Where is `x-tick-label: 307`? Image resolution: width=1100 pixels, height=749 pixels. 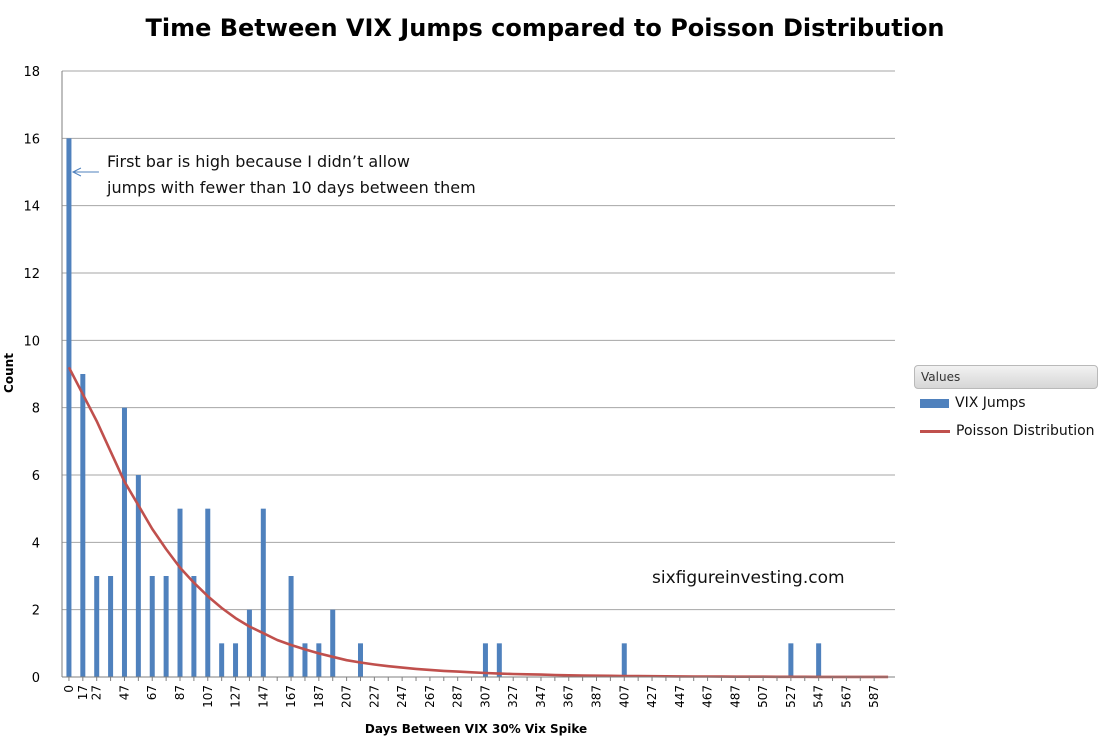 x-tick-label: 307 is located at coordinates (485, 696).